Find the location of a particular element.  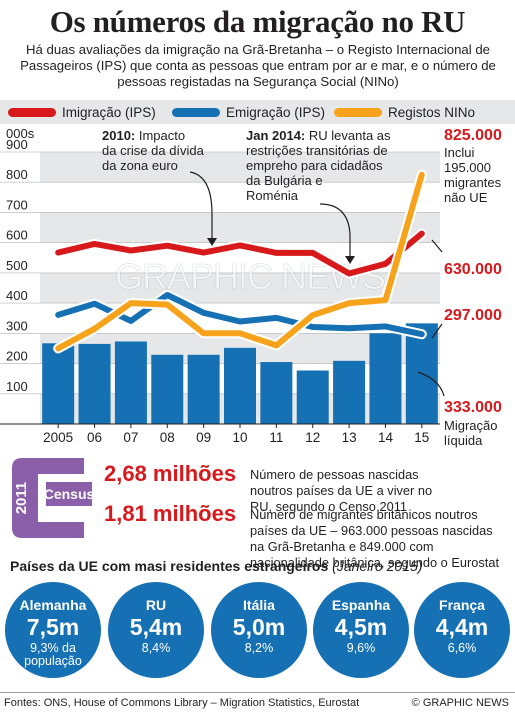

label-immigration-leader is located at coordinates (437, 246).